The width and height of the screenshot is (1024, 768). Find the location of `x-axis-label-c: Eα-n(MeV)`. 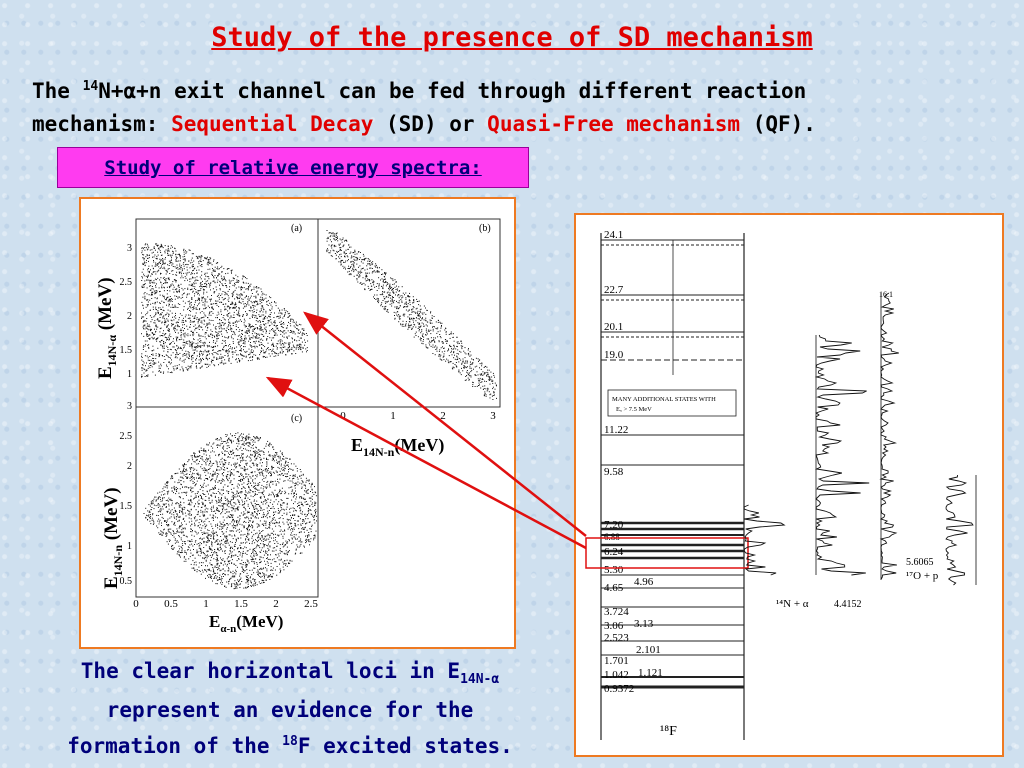

x-axis-label-c: Eα-n(MeV) is located at coordinates (246, 623).